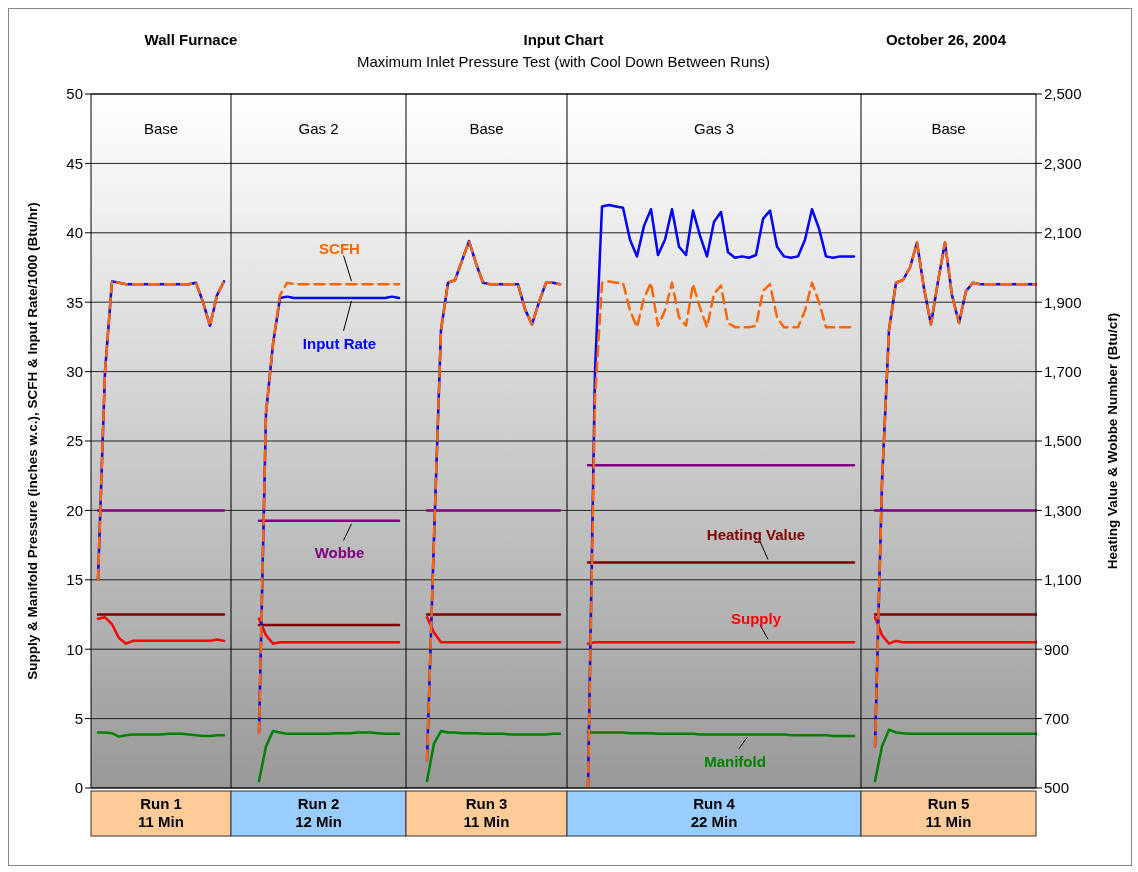  Describe the element at coordinates (1063, 441) in the screenshot. I see `y2-tick-label: 1,500` at that location.